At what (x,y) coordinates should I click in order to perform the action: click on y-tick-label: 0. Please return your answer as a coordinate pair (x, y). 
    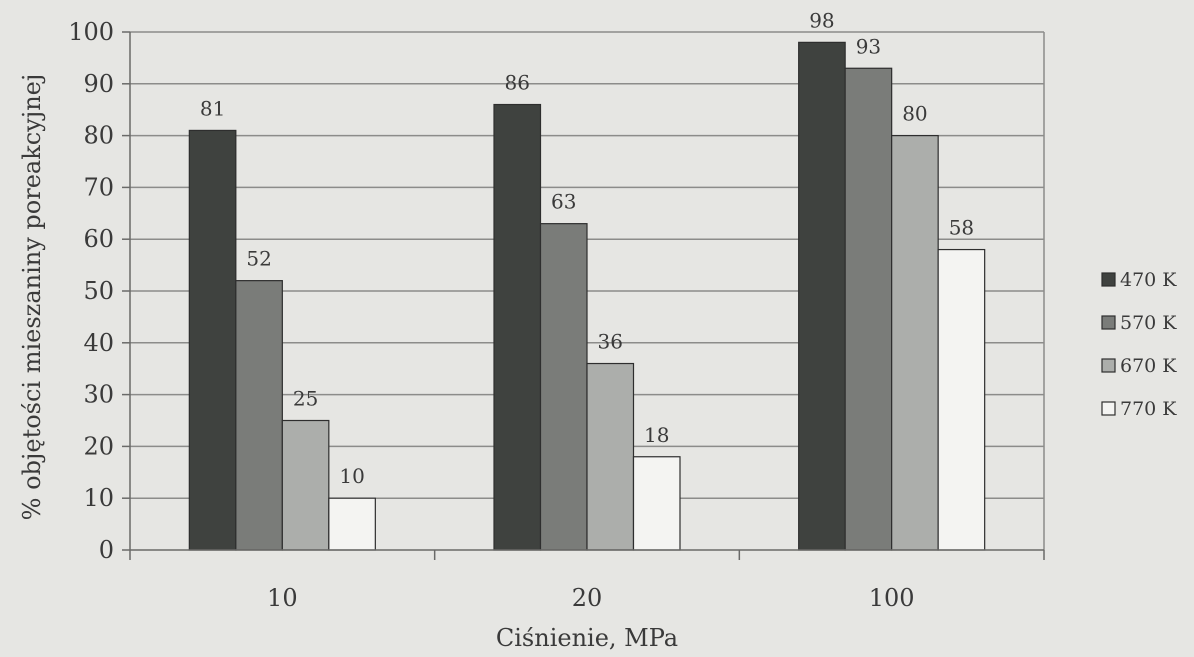
    Looking at the image, I should click on (106, 550).